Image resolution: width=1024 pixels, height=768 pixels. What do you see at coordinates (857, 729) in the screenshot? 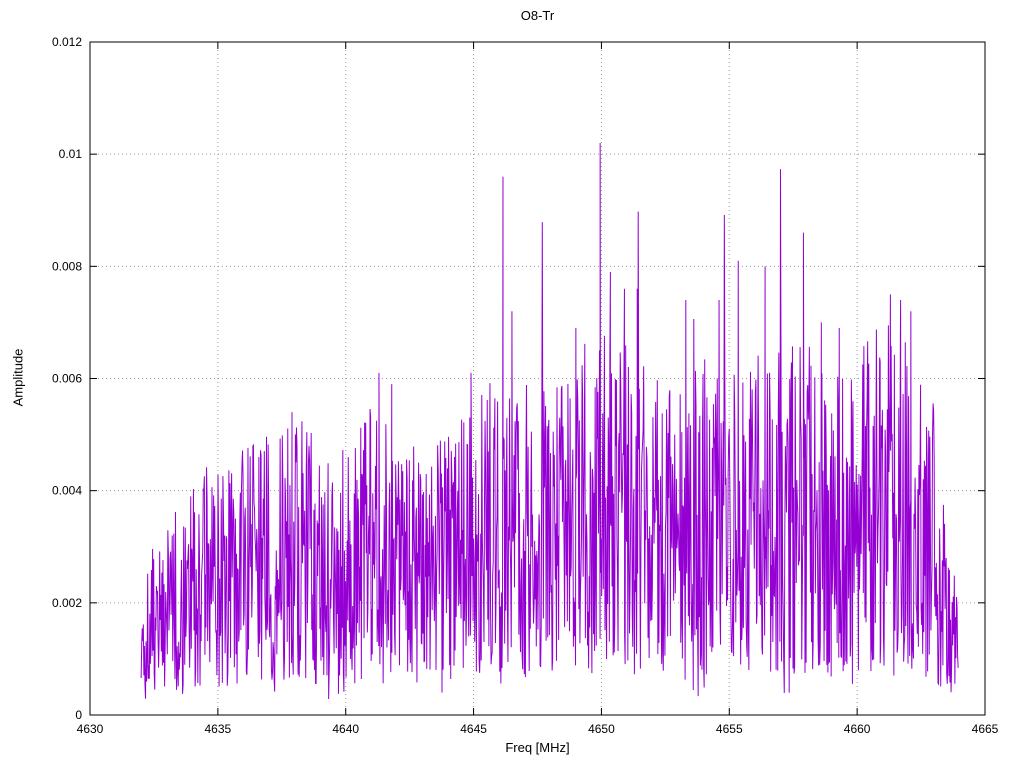
I see `x-tick-label: 4660` at bounding box center [857, 729].